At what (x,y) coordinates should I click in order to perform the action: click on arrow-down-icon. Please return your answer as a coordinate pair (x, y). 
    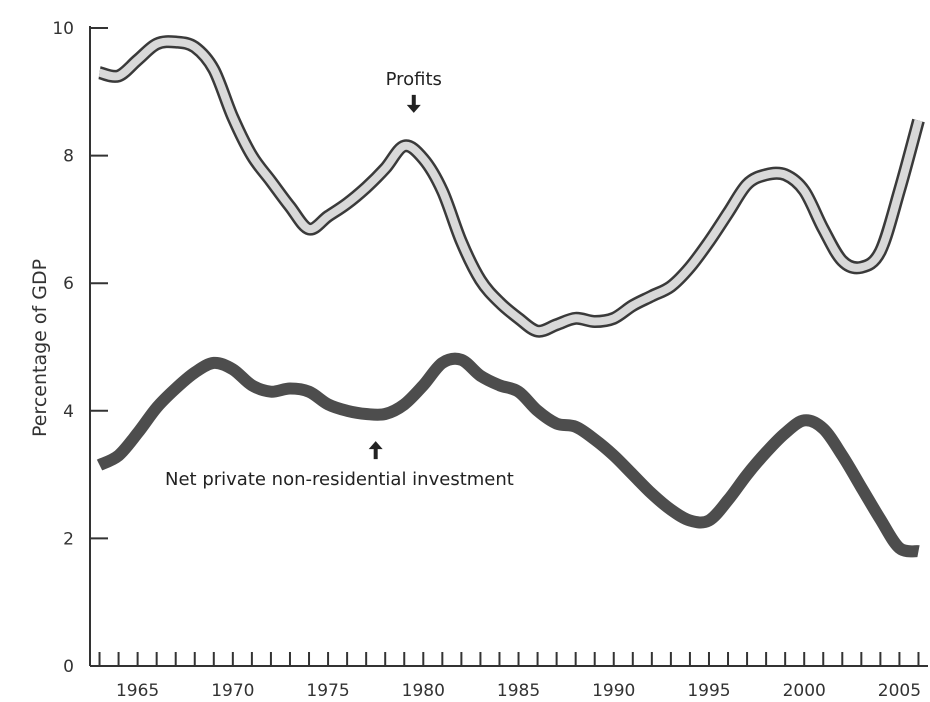
    Looking at the image, I should click on (413, 103).